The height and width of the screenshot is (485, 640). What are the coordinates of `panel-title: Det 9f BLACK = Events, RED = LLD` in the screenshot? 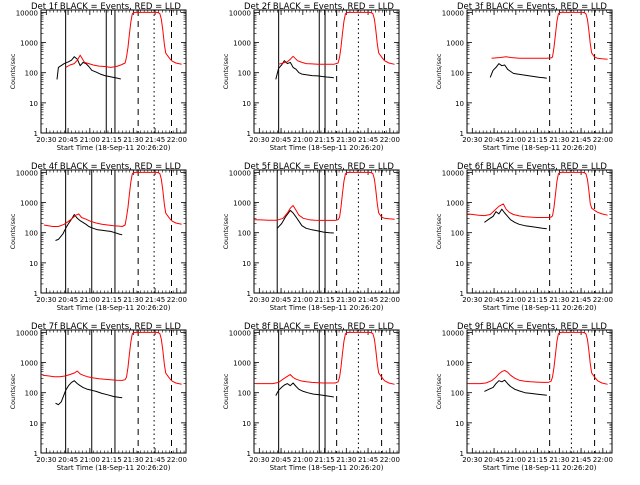 It's located at (532, 327).